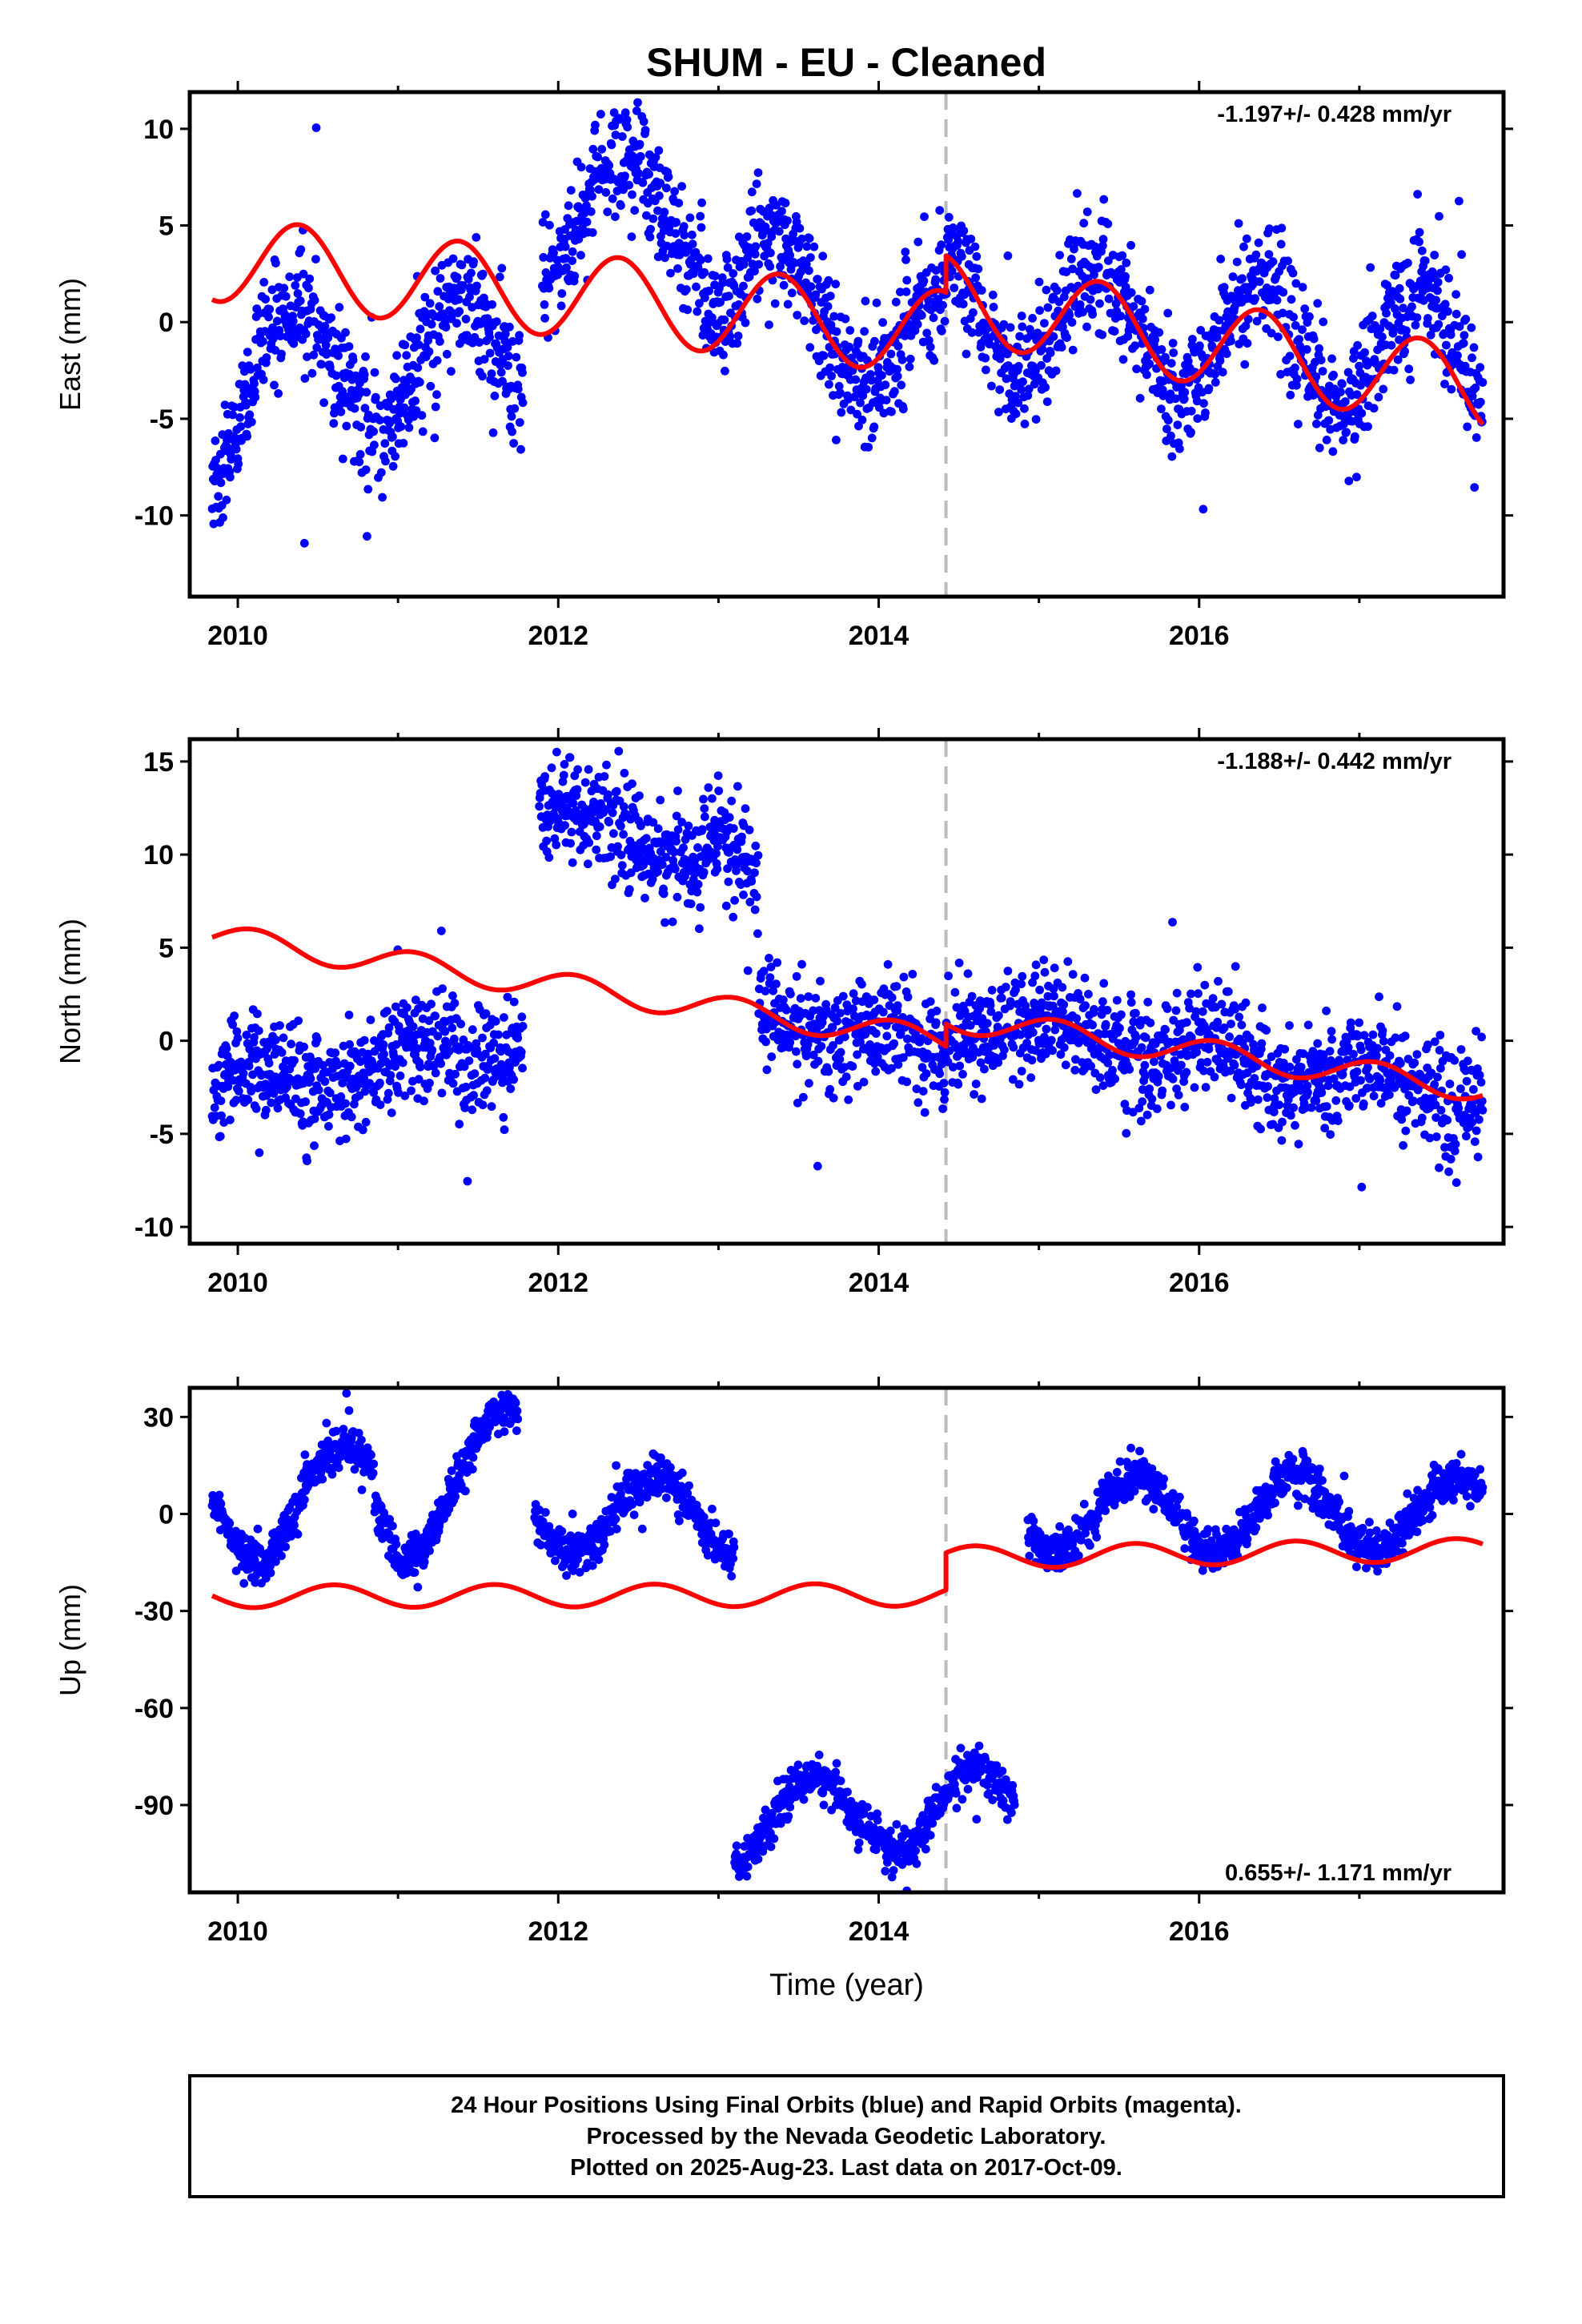 This screenshot has height=2324, width=1582. What do you see at coordinates (1334, 114) in the screenshot?
I see `rate-label: -1.197+/- 0.428 mm/yr` at bounding box center [1334, 114].